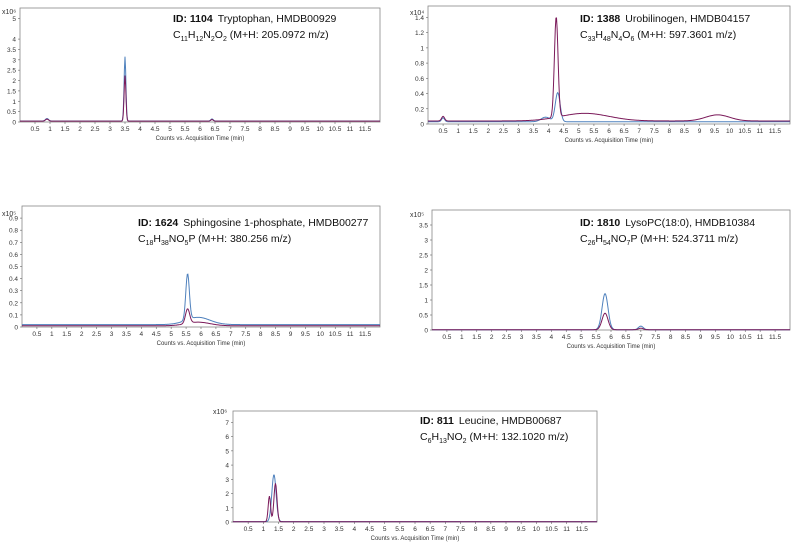  I want to click on compound-id: ID: 1388, so click(600, 19).